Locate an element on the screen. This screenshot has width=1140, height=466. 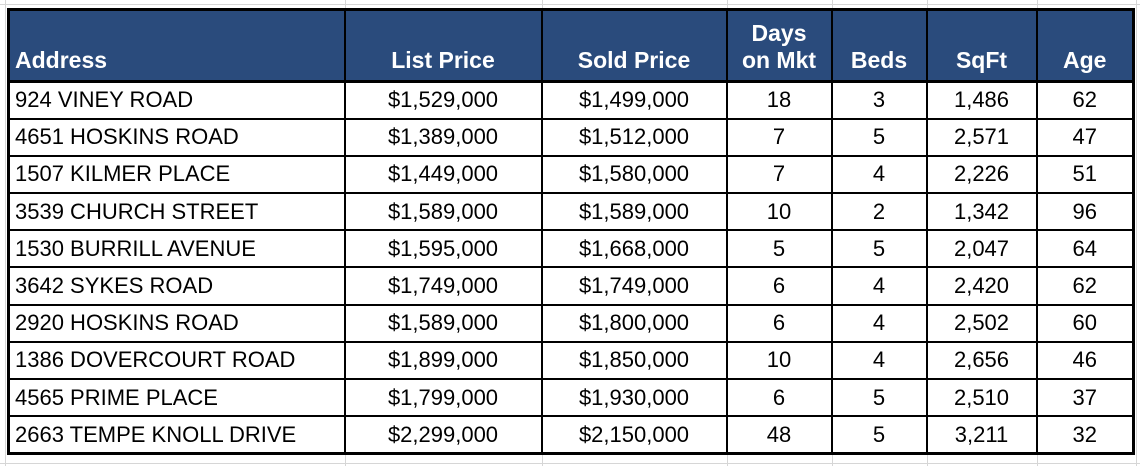
cell-beds: 3 is located at coordinates (879, 100).